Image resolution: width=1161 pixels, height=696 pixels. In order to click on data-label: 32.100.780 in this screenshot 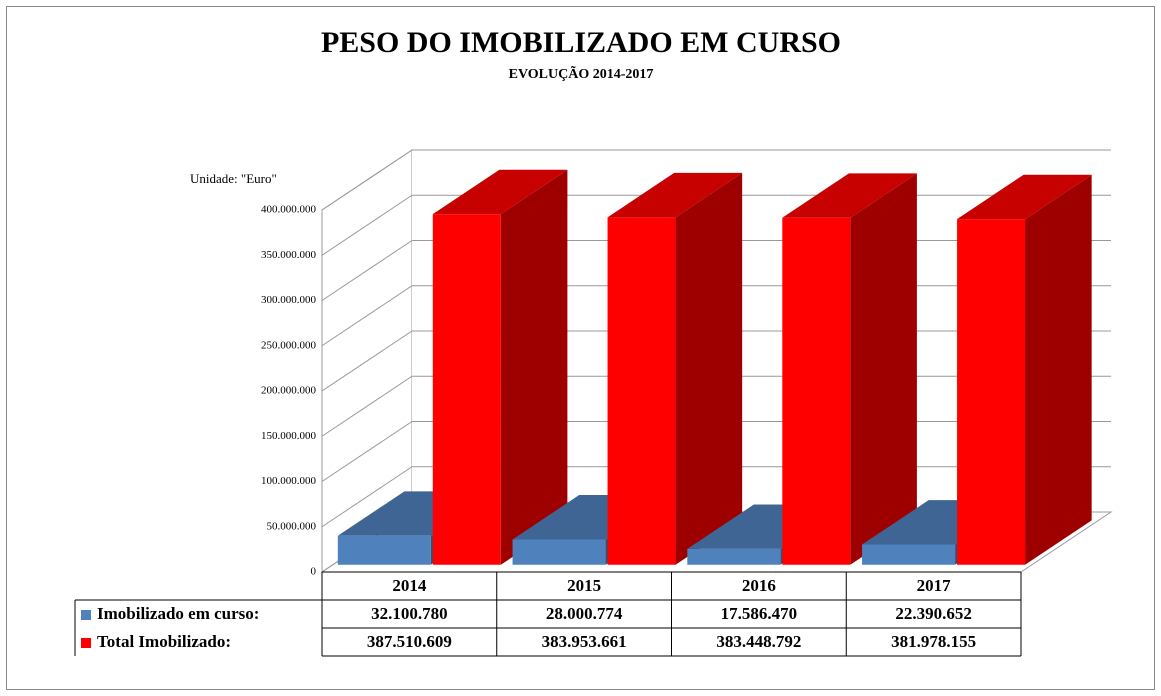, I will do `click(409, 613)`.